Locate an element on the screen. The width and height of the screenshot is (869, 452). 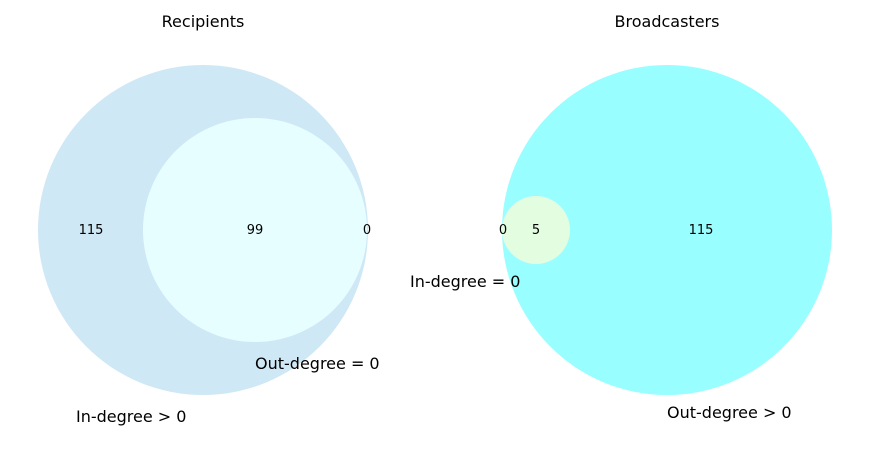
recipients-overlap-region is located at coordinates (255, 230).